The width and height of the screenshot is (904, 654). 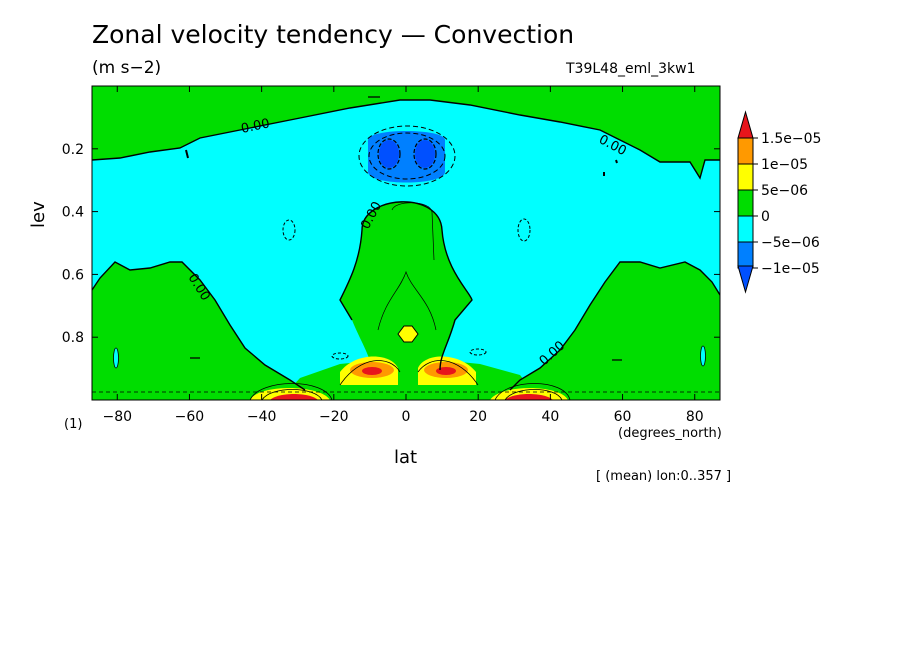 I want to click on polar-spike-north, so click(x=703, y=356).